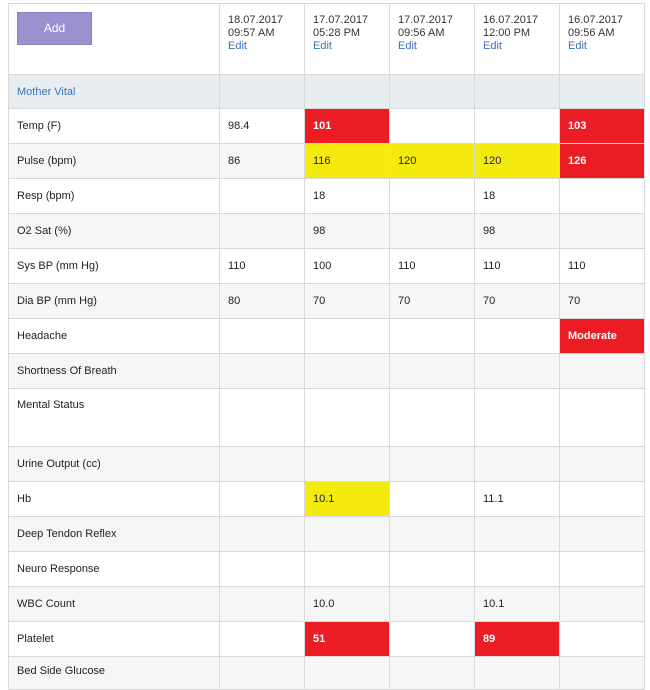 The height and width of the screenshot is (690, 650). Describe the element at coordinates (347, 604) in the screenshot. I see `value-cell: 10.0` at that location.